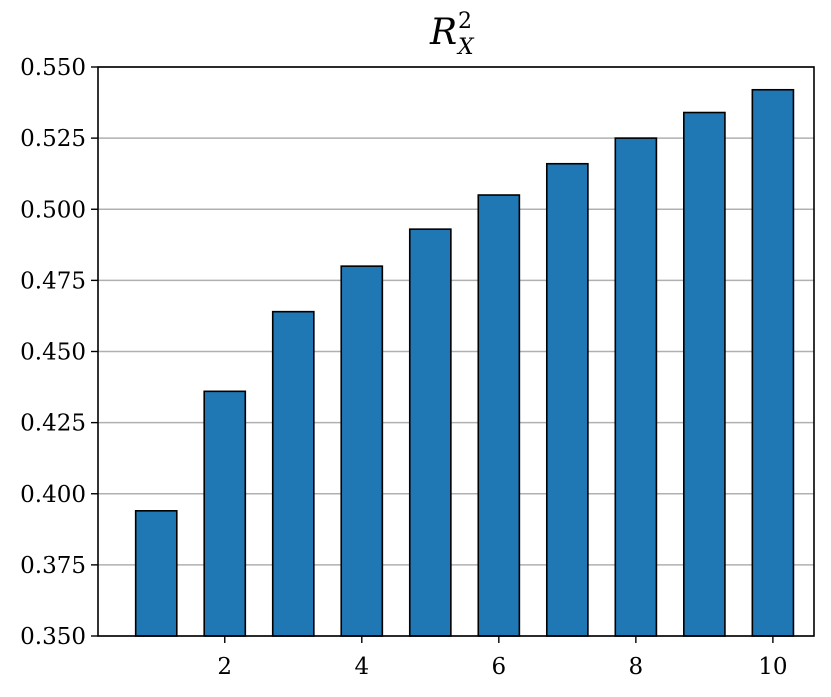  What do you see at coordinates (465, 21) in the screenshot?
I see `title-superscript: 2` at bounding box center [465, 21].